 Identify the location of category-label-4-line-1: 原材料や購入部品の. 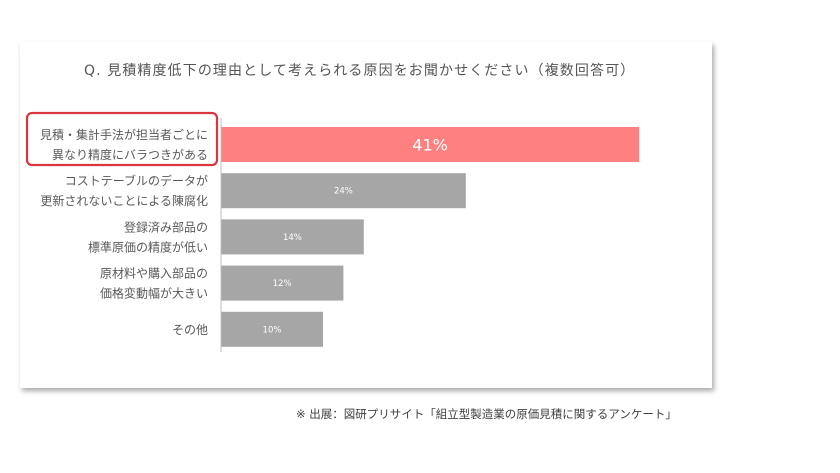
(154, 273).